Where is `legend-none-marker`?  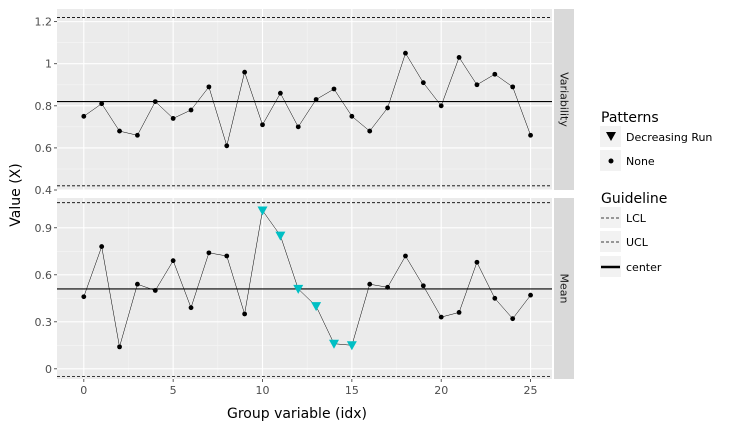
legend-none-marker is located at coordinates (611, 161).